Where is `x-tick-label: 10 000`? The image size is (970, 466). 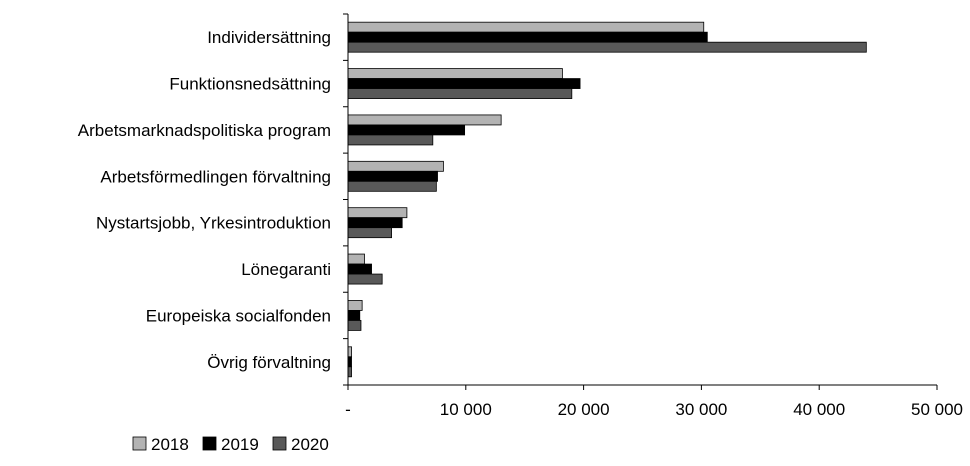 x-tick-label: 10 000 is located at coordinates (466, 409).